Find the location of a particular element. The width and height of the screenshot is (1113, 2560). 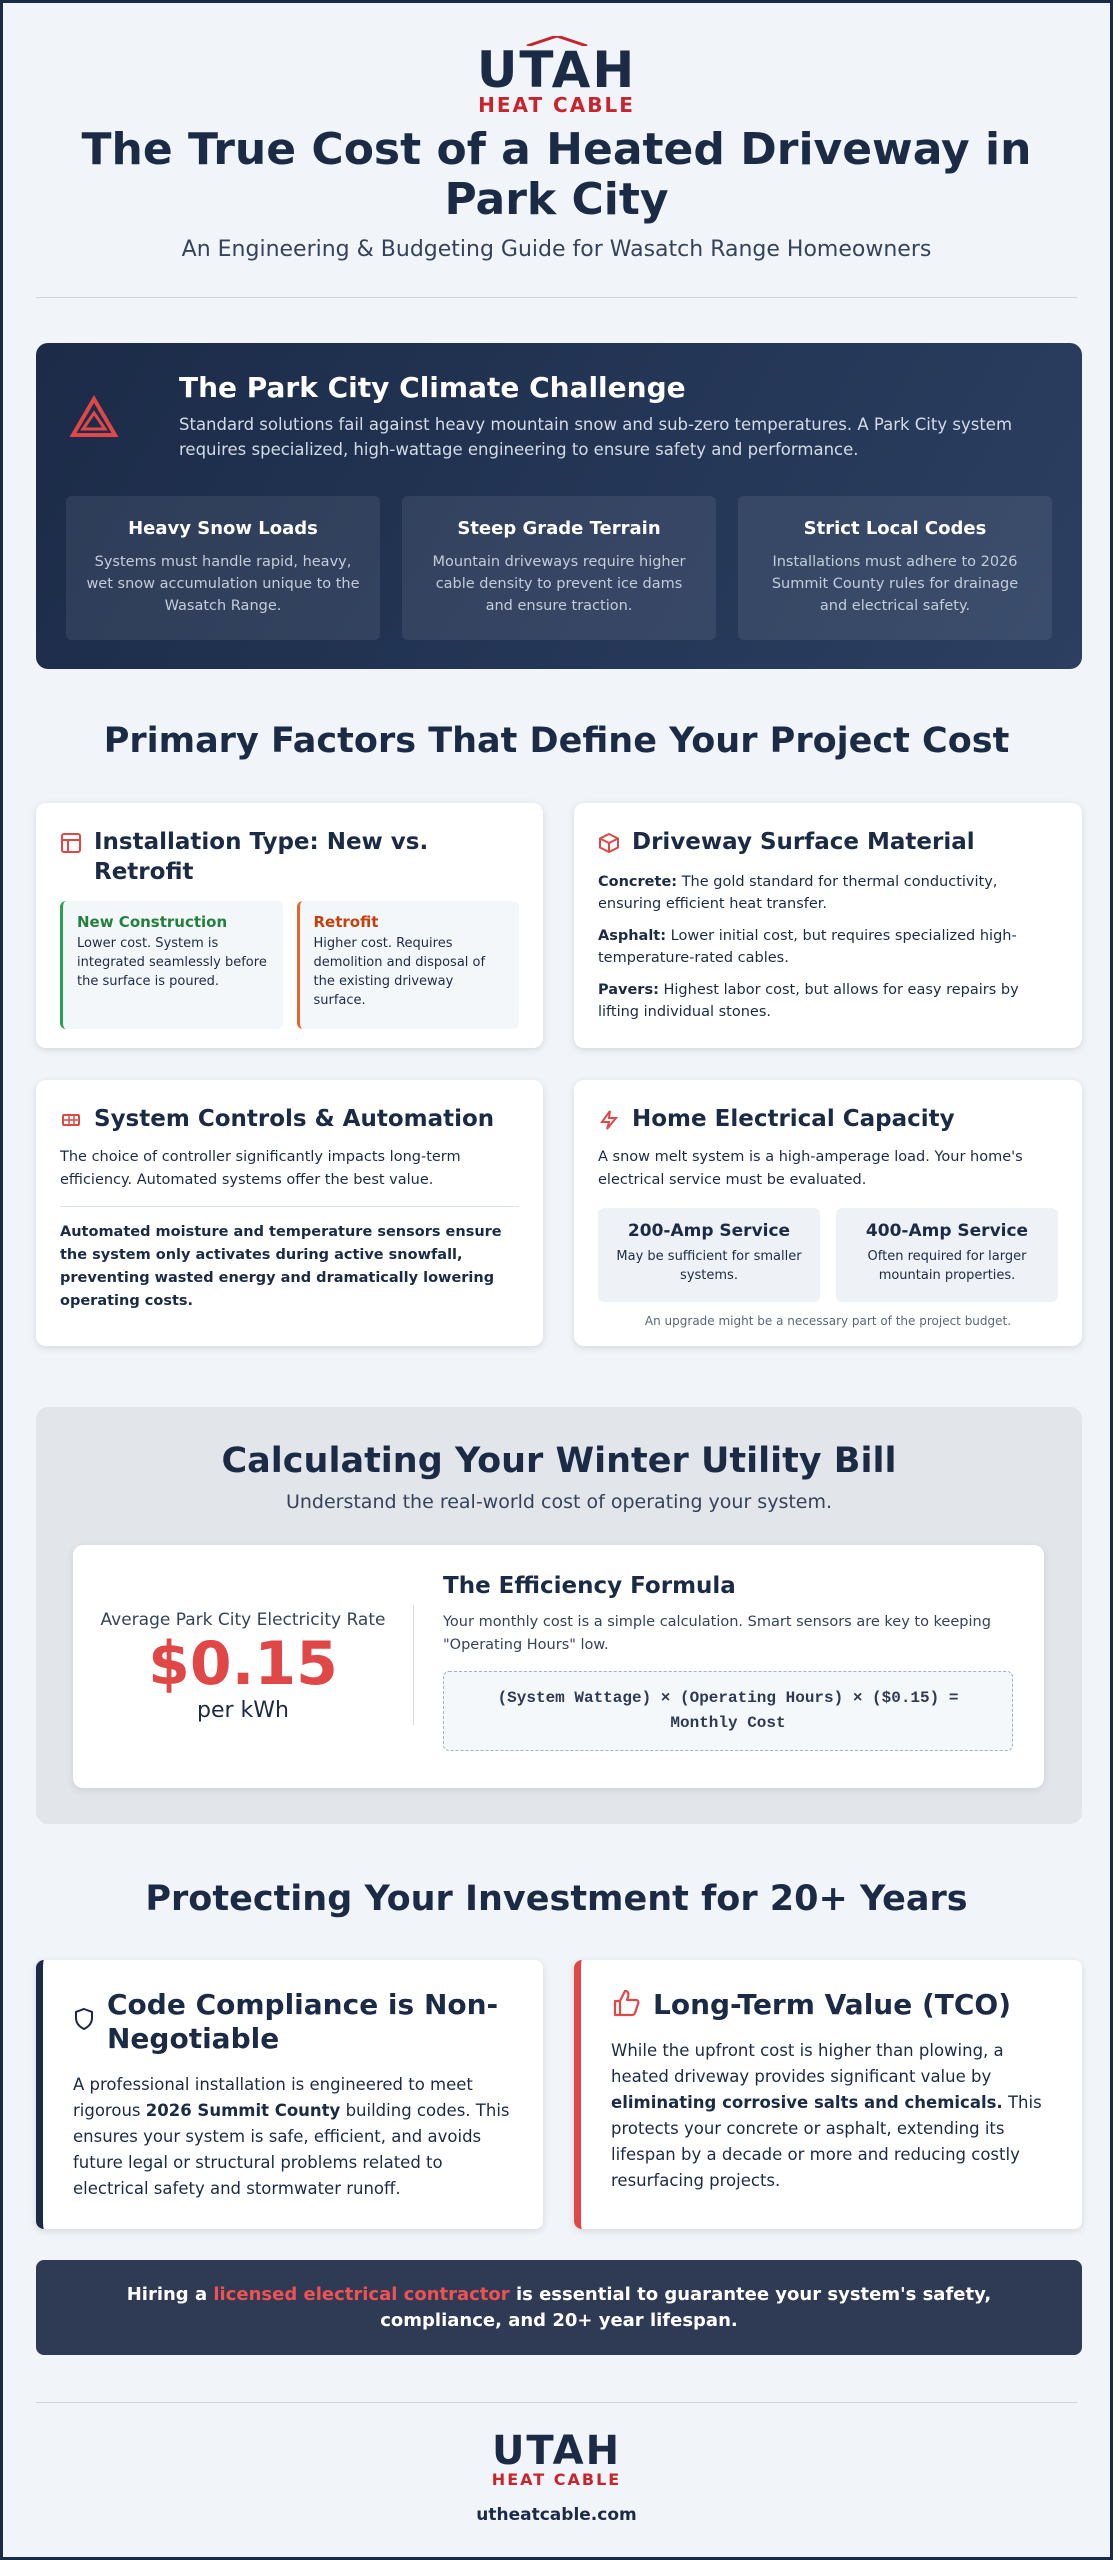

option-text: May be sufficient for smaller systems. is located at coordinates (709, 1266).